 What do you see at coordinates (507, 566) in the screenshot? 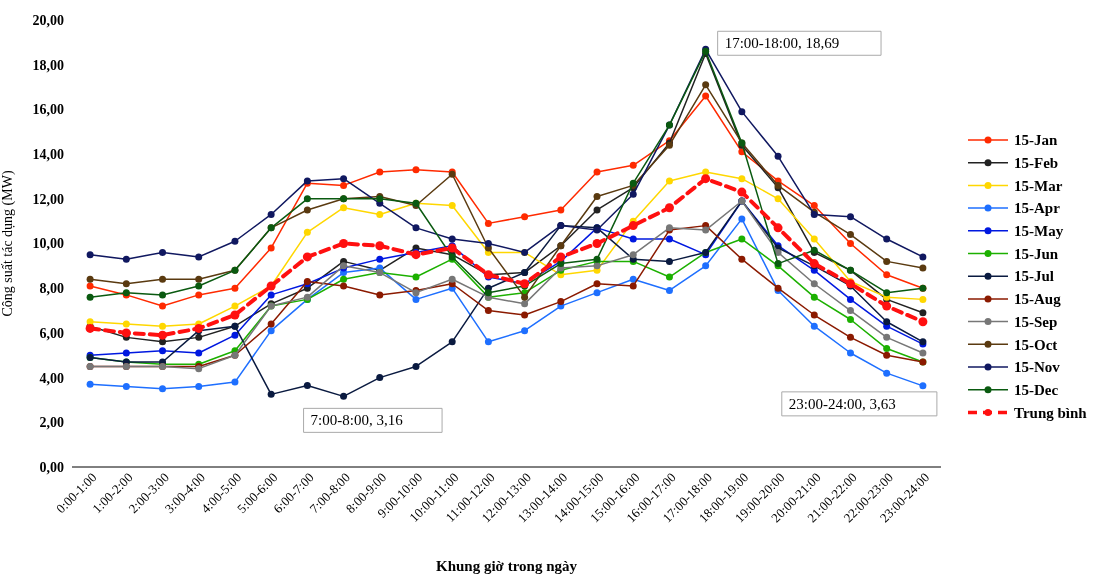
I see `x-axis-title: Khung giờ trong ngày` at bounding box center [507, 566].